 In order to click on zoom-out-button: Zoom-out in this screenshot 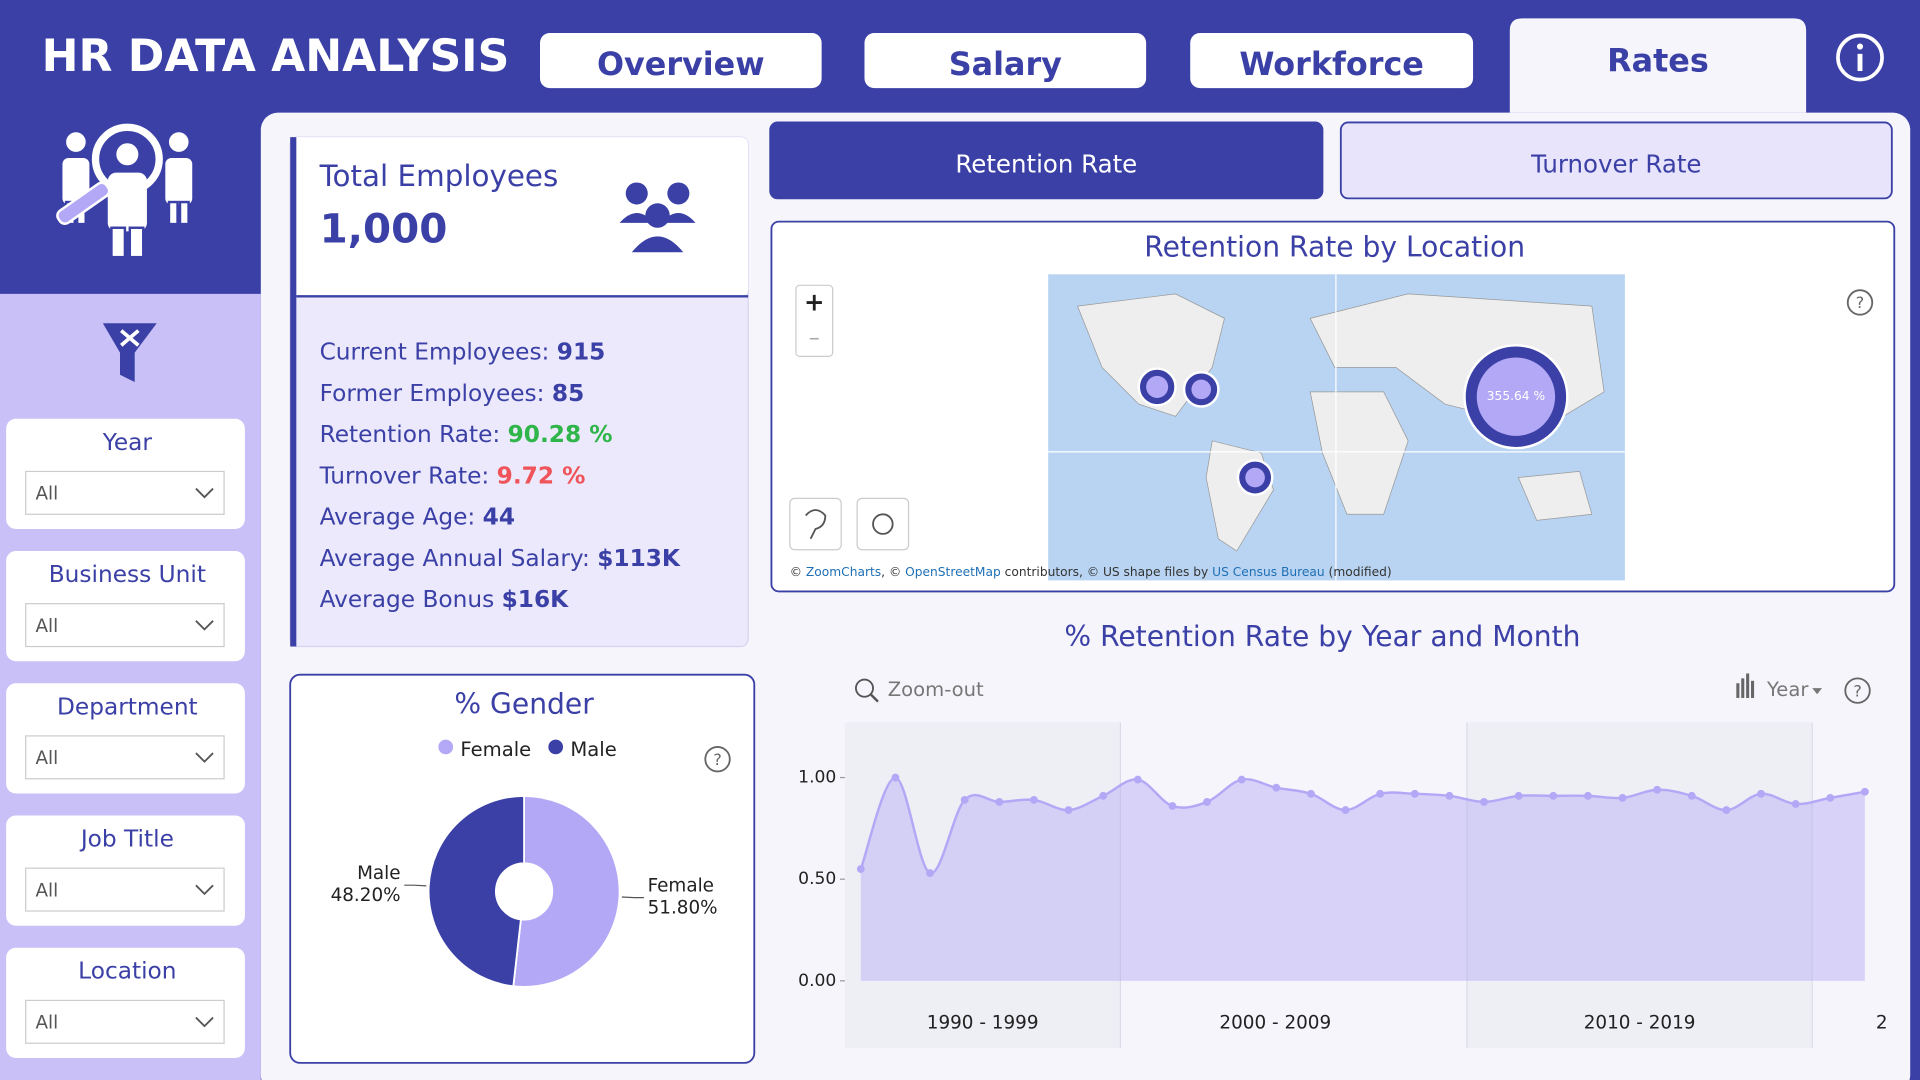, I will do `click(936, 689)`.